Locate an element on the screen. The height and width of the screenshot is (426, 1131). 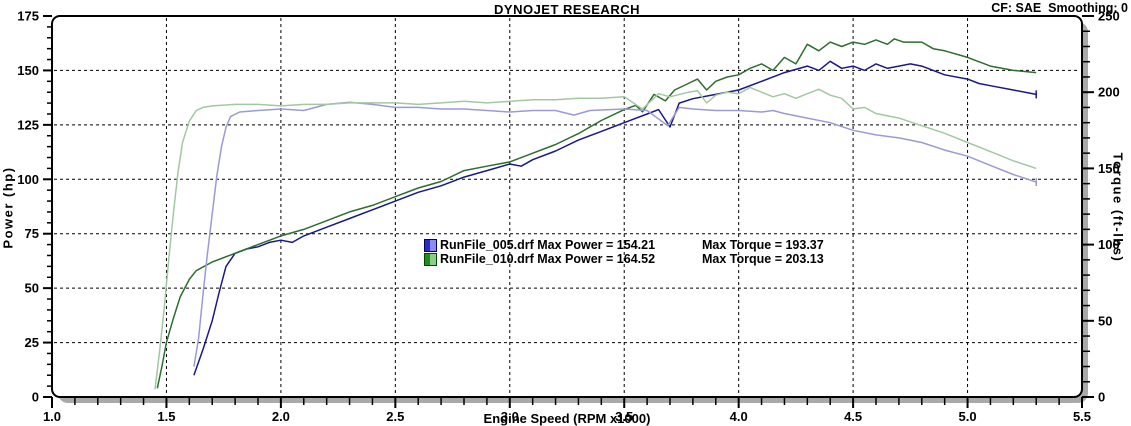
green-series-swatch-icon is located at coordinates (430, 259).